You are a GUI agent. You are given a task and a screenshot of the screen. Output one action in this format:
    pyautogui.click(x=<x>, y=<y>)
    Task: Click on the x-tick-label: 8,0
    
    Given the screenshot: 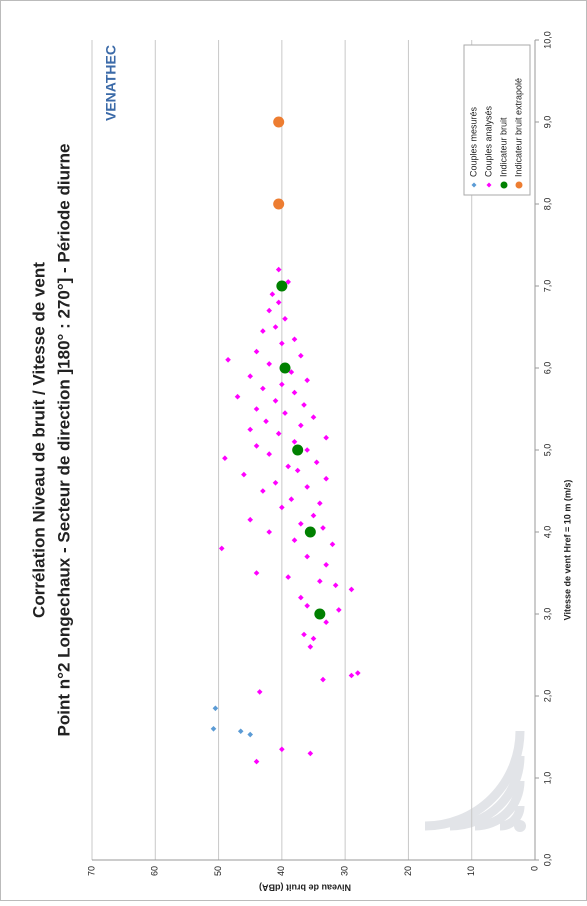 What is the action you would take?
    pyautogui.click(x=547, y=204)
    